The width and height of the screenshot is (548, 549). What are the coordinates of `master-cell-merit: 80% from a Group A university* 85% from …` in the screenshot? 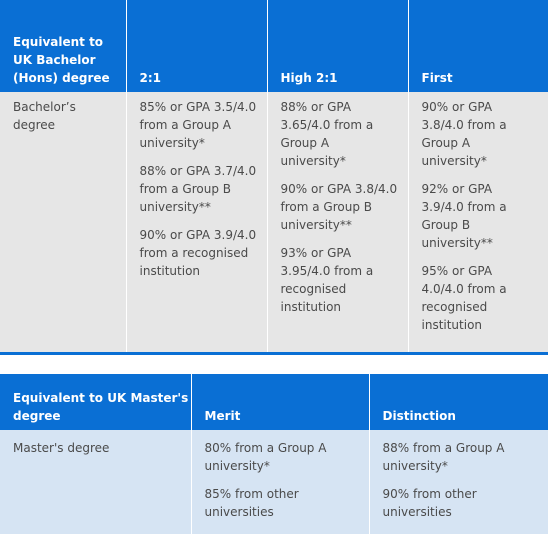 It's located at (279, 482).